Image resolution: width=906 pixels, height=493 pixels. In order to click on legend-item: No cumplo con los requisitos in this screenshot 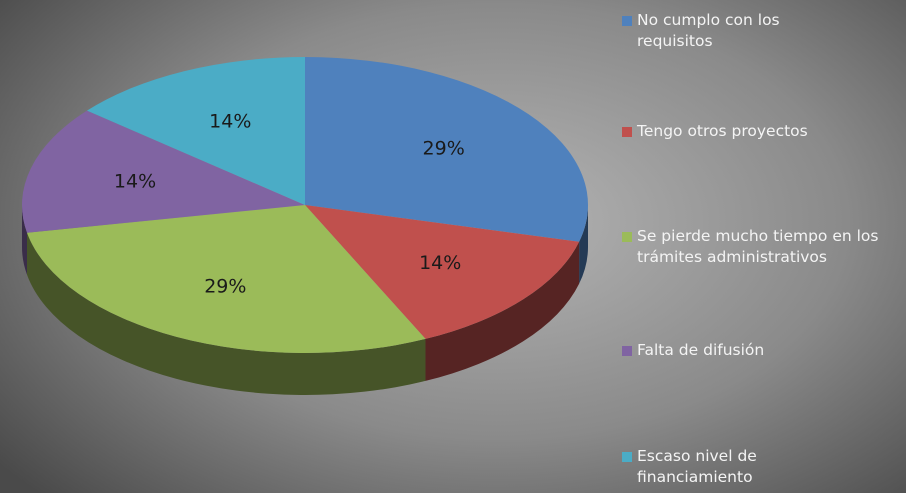, I will do `click(702, 31)`.